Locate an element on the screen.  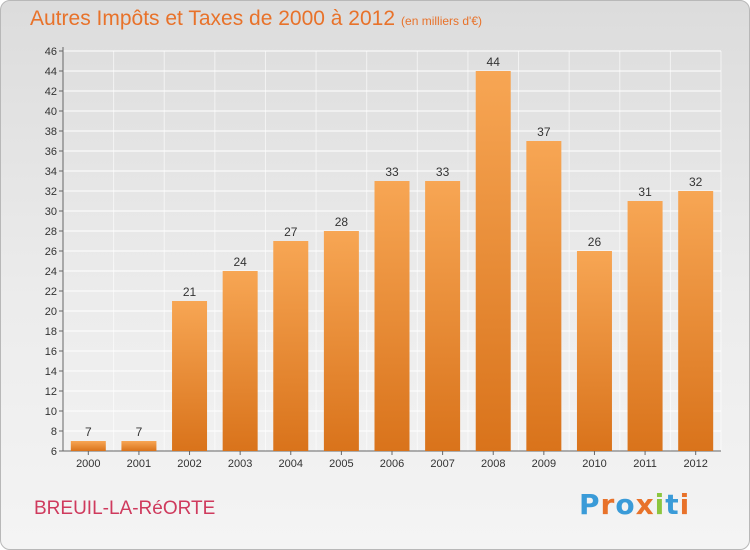
x-tick-label: 2009 is located at coordinates (544, 464).